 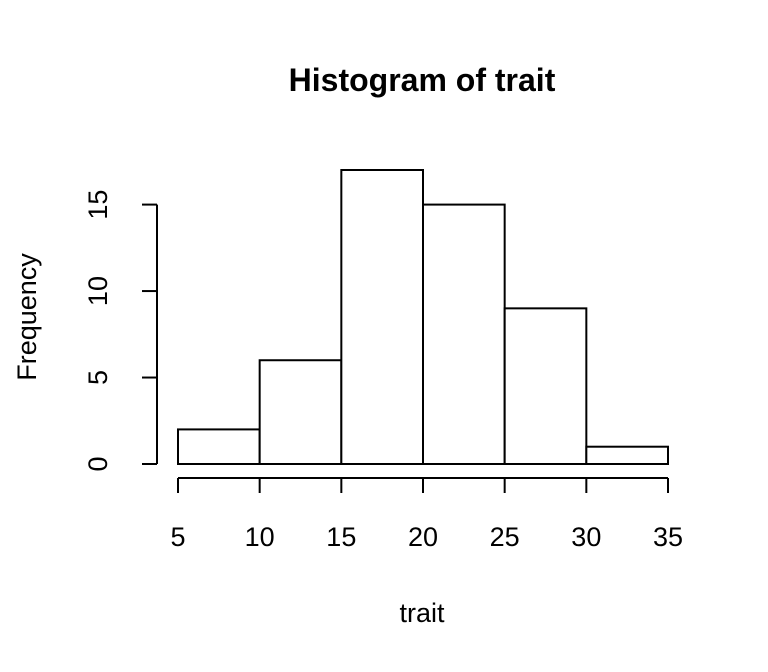 What do you see at coordinates (422, 80) in the screenshot?
I see `chart-title: Histogram of trait` at bounding box center [422, 80].